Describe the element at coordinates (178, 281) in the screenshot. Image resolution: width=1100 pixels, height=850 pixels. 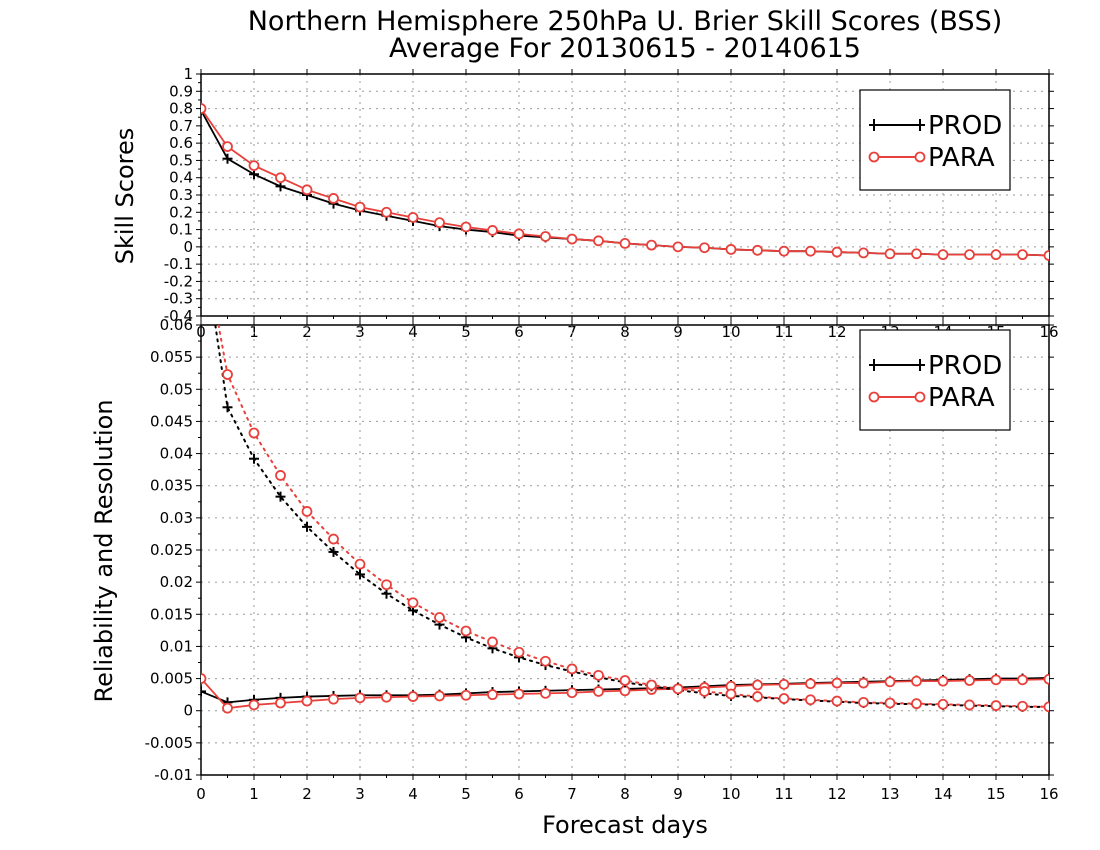
I see `y-tick-label: -0.2` at that location.